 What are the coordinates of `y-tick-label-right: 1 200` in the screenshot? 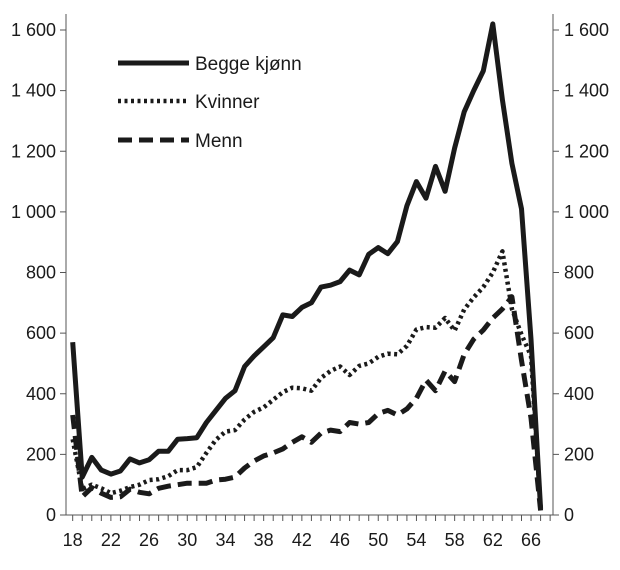 It's located at (586, 151).